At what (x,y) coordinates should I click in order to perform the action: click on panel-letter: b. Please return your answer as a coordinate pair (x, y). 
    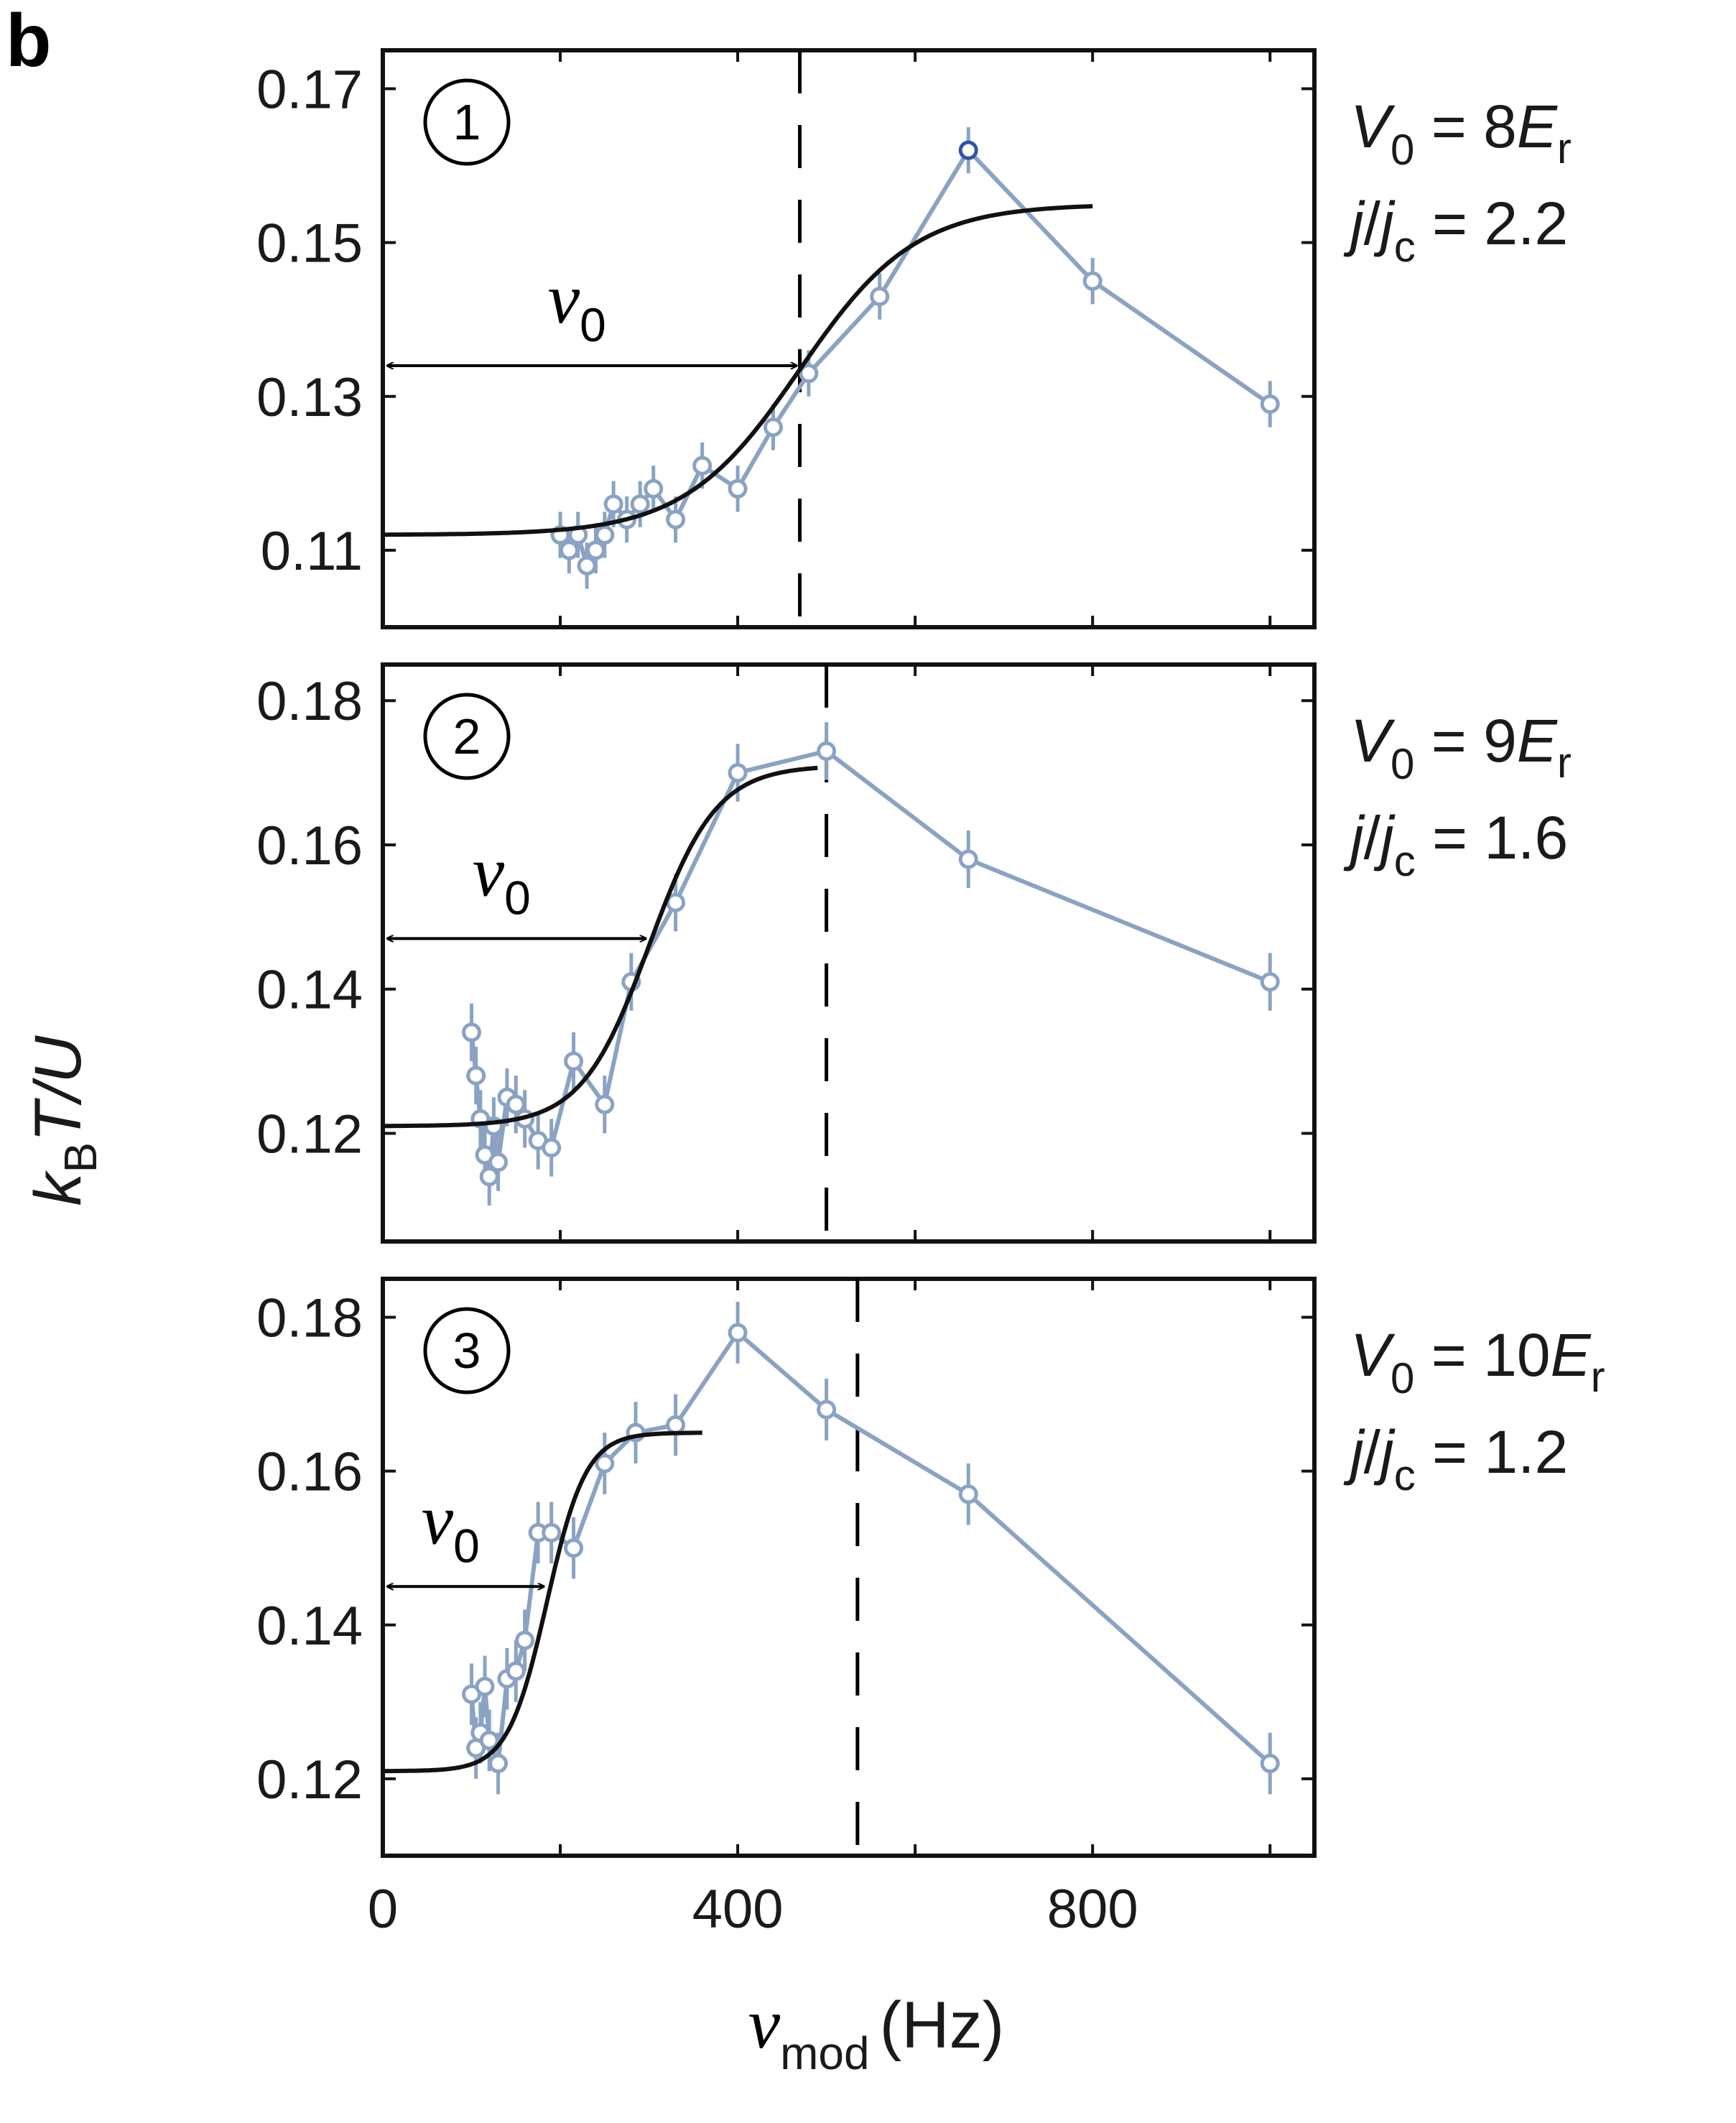
    Looking at the image, I should click on (29, 41).